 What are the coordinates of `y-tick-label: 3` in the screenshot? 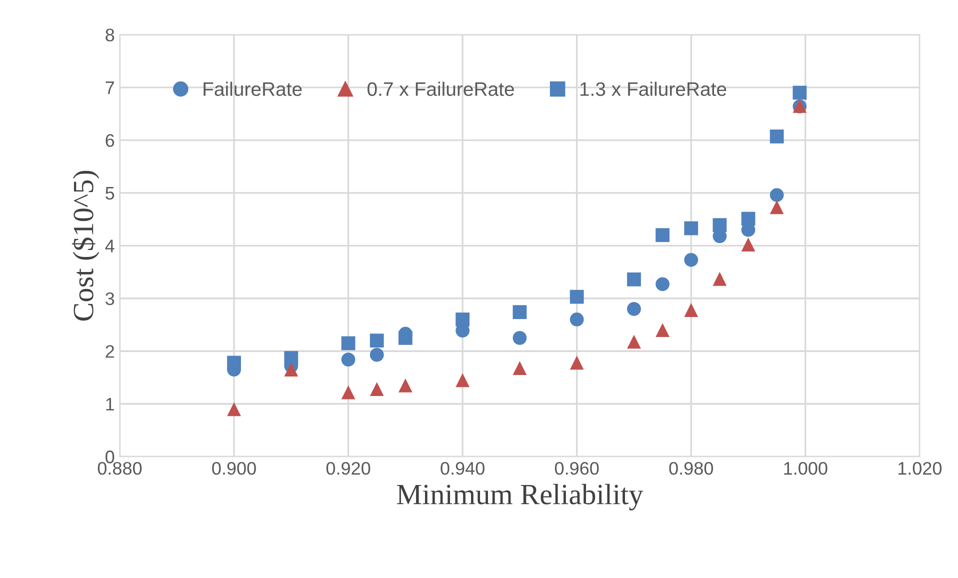 It's located at (110, 299).